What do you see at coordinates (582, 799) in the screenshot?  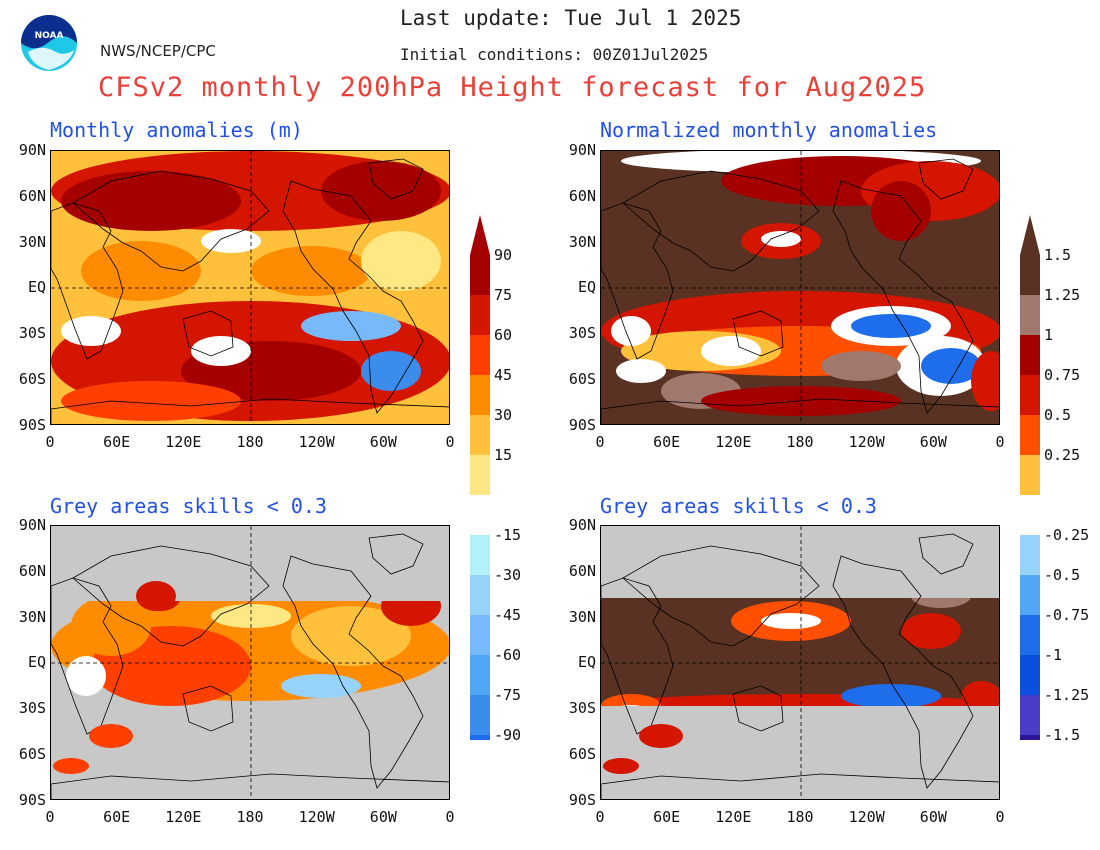 I see `lat-label-bottom-right: 90S` at bounding box center [582, 799].